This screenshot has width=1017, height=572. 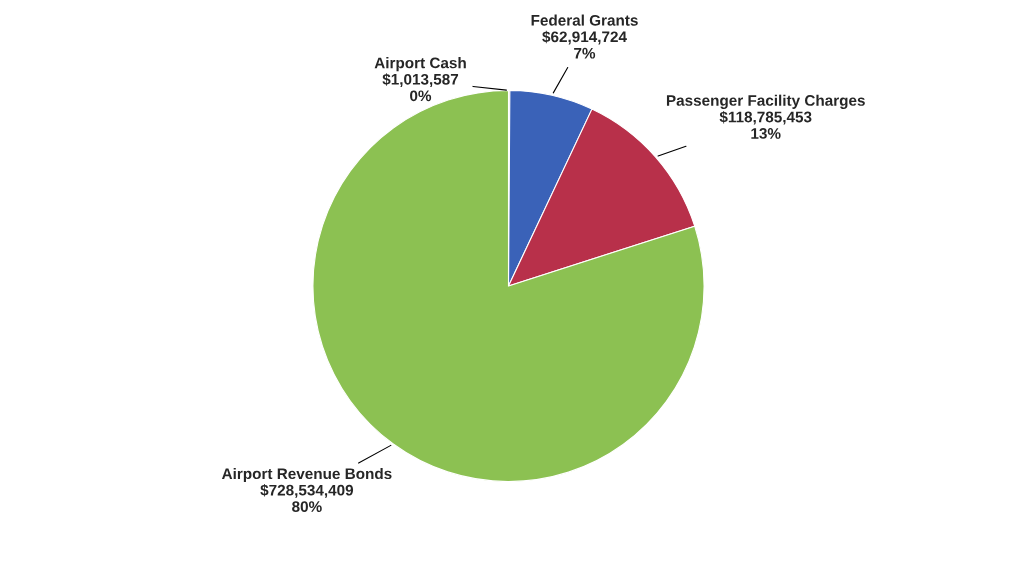 I want to click on data-label: $118,785,453 13%, so click(x=765, y=124).